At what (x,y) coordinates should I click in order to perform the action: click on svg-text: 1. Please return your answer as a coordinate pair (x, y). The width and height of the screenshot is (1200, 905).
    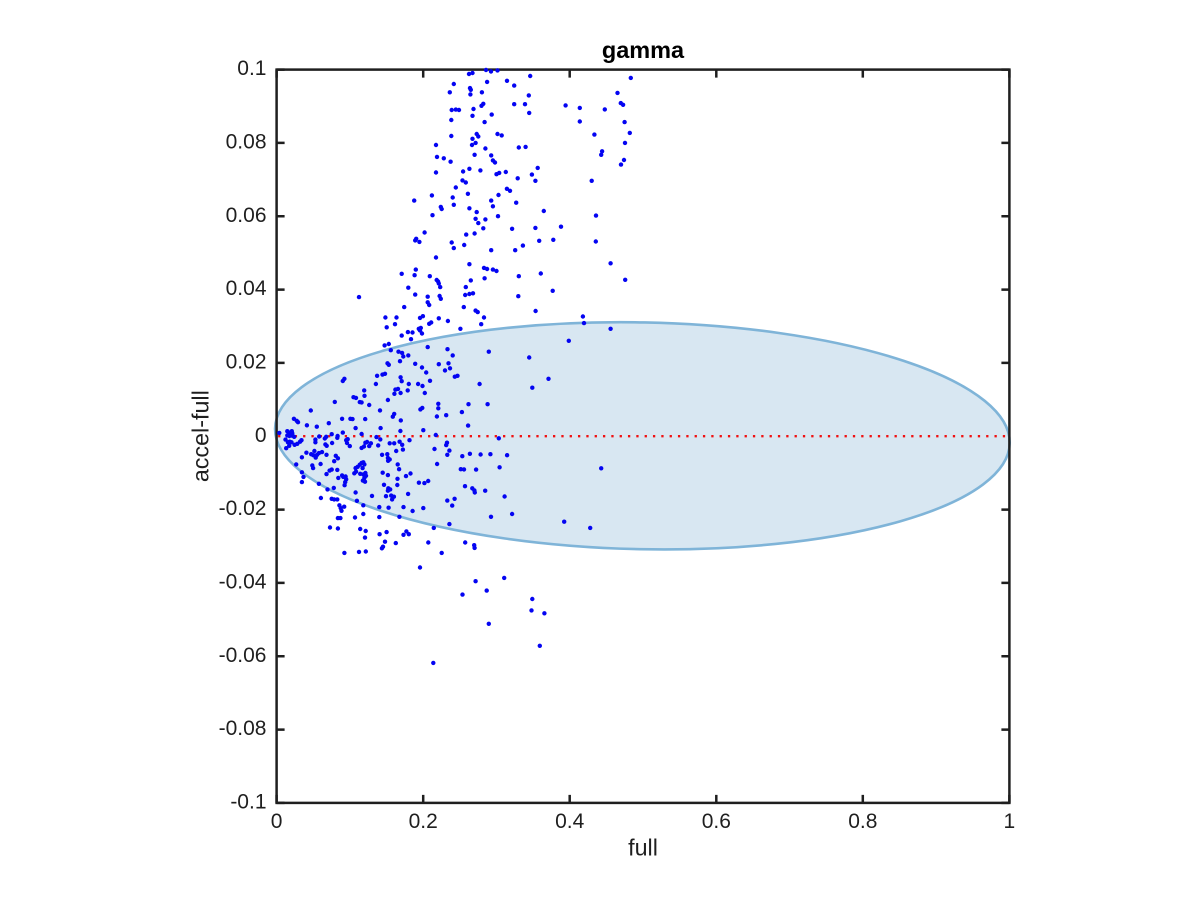
    Looking at the image, I should click on (1010, 821).